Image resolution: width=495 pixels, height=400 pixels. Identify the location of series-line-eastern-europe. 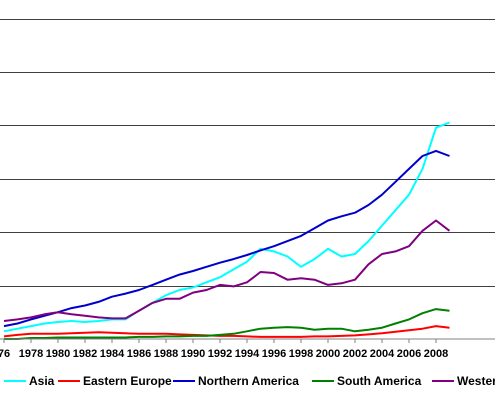
(226, 331).